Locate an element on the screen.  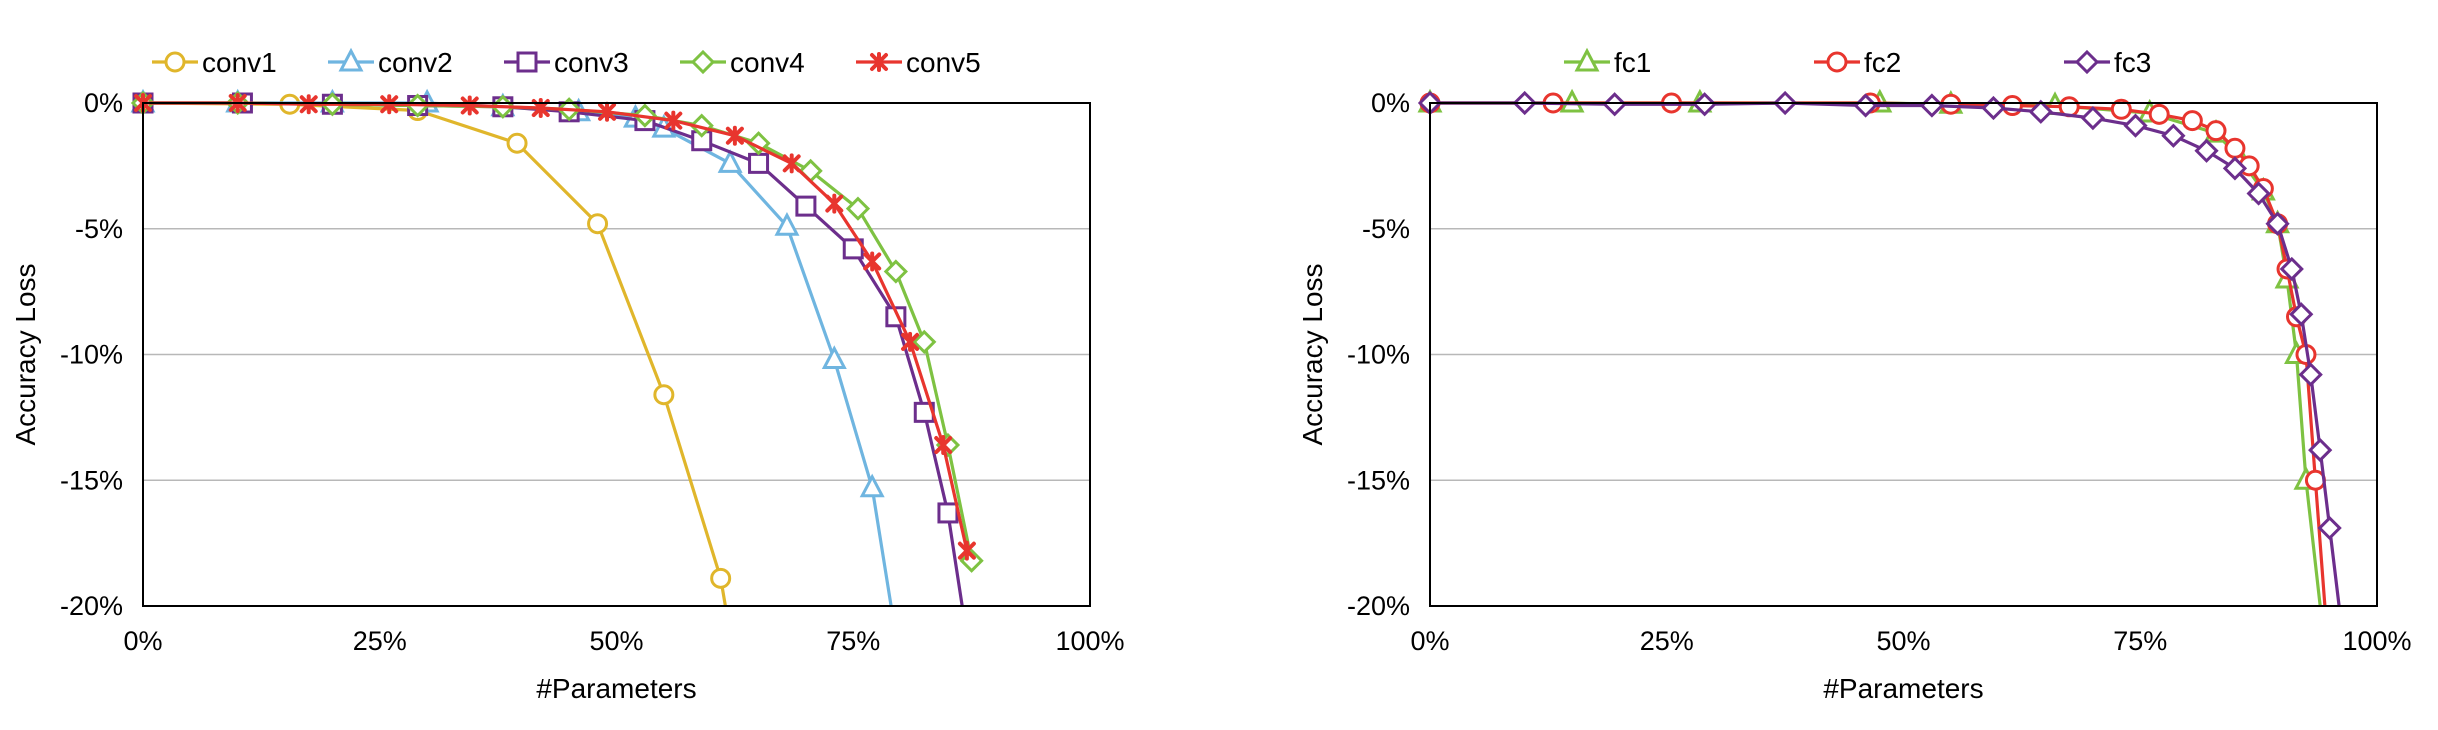
y-tick-label: -10% is located at coordinates (91, 355).